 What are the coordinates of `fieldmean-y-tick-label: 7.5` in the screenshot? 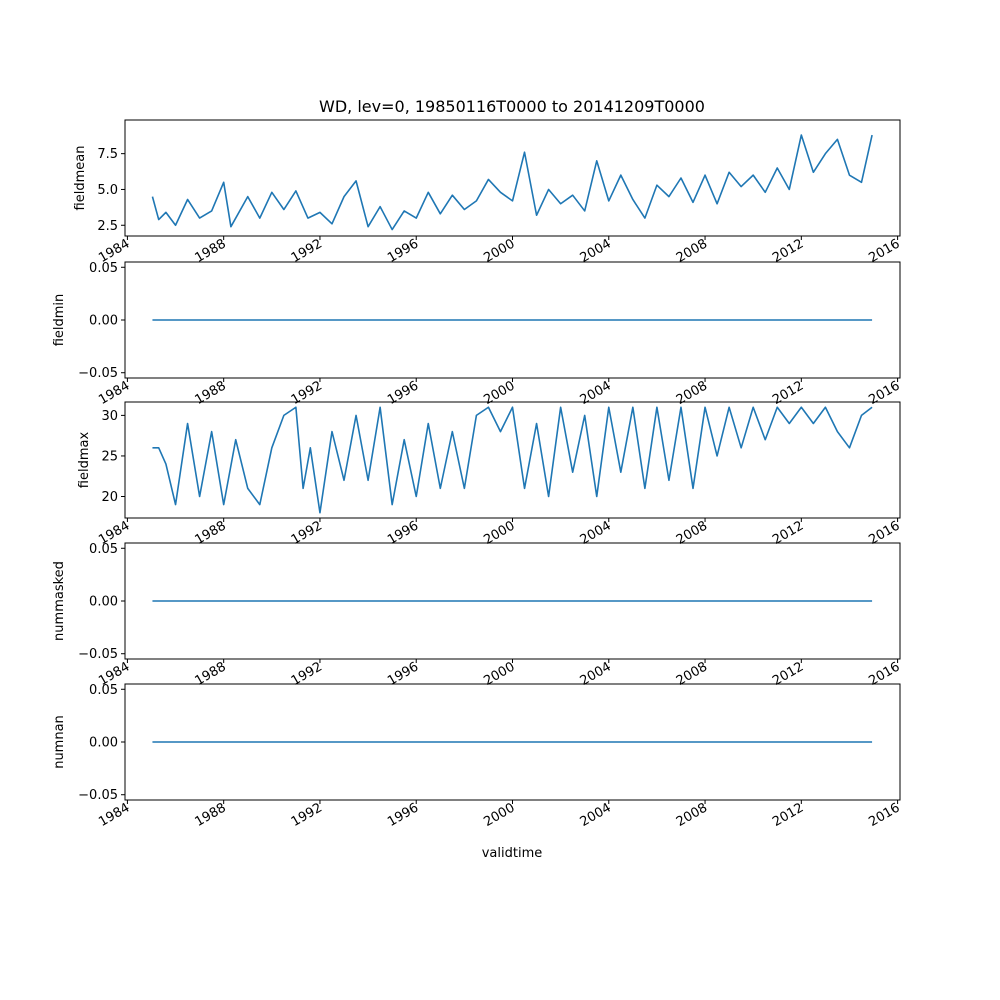 It's located at (107, 154).